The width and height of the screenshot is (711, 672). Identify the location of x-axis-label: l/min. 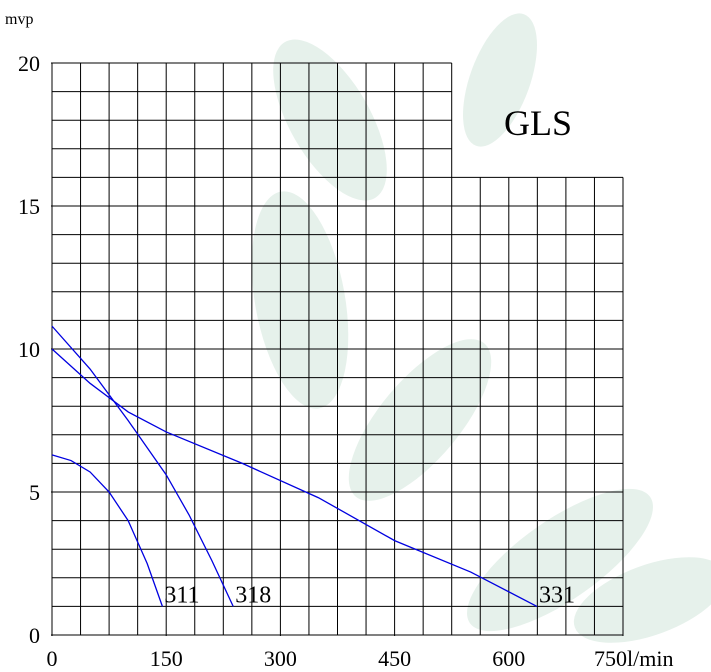
(650, 658).